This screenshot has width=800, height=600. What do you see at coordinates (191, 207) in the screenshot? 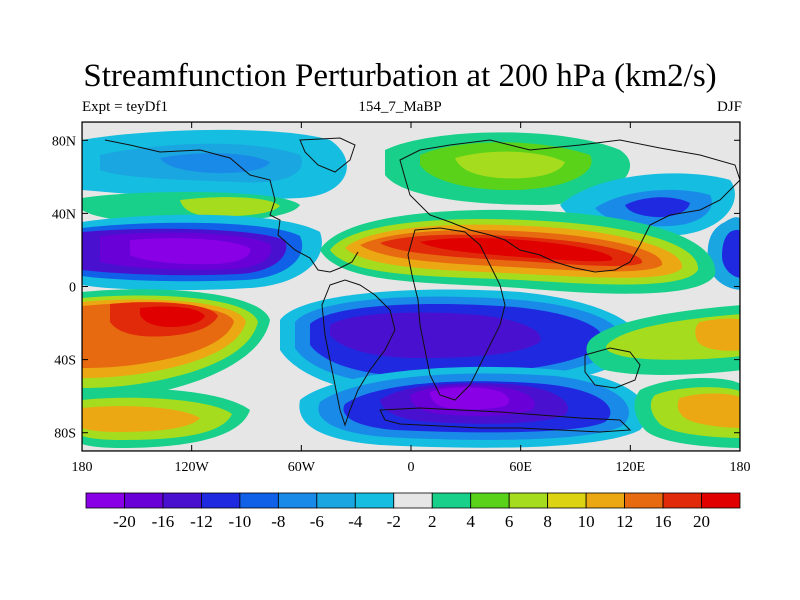
I see `contour-north-atlantic-positive` at bounding box center [191, 207].